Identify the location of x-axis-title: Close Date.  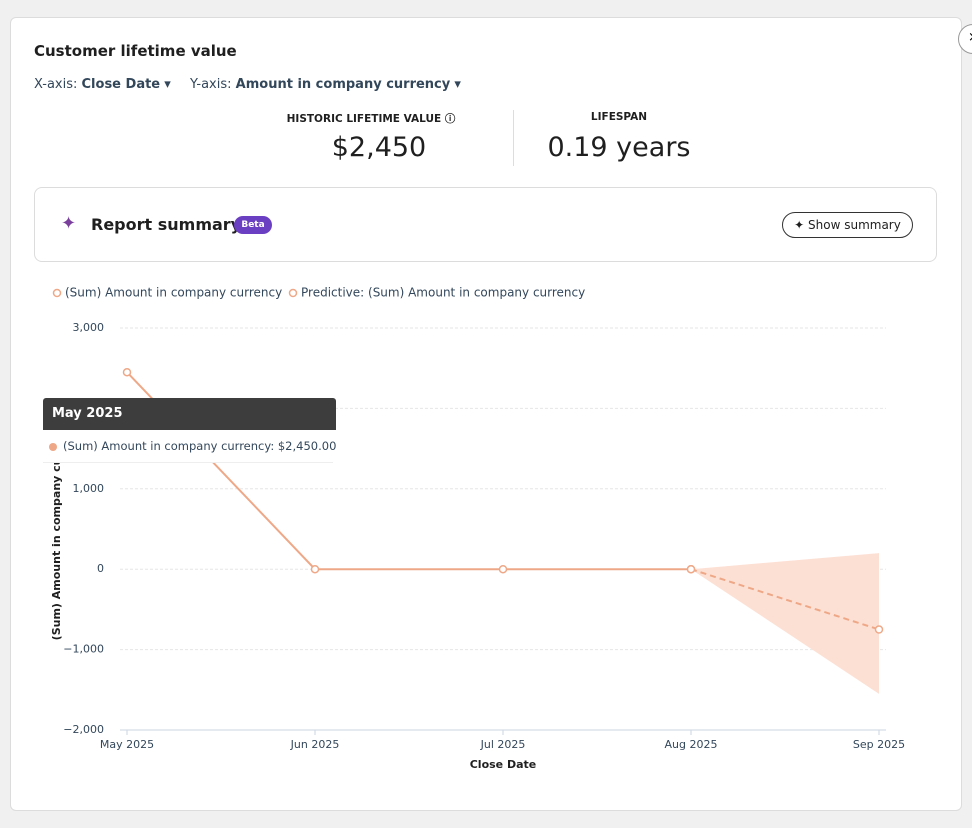
(503, 764).